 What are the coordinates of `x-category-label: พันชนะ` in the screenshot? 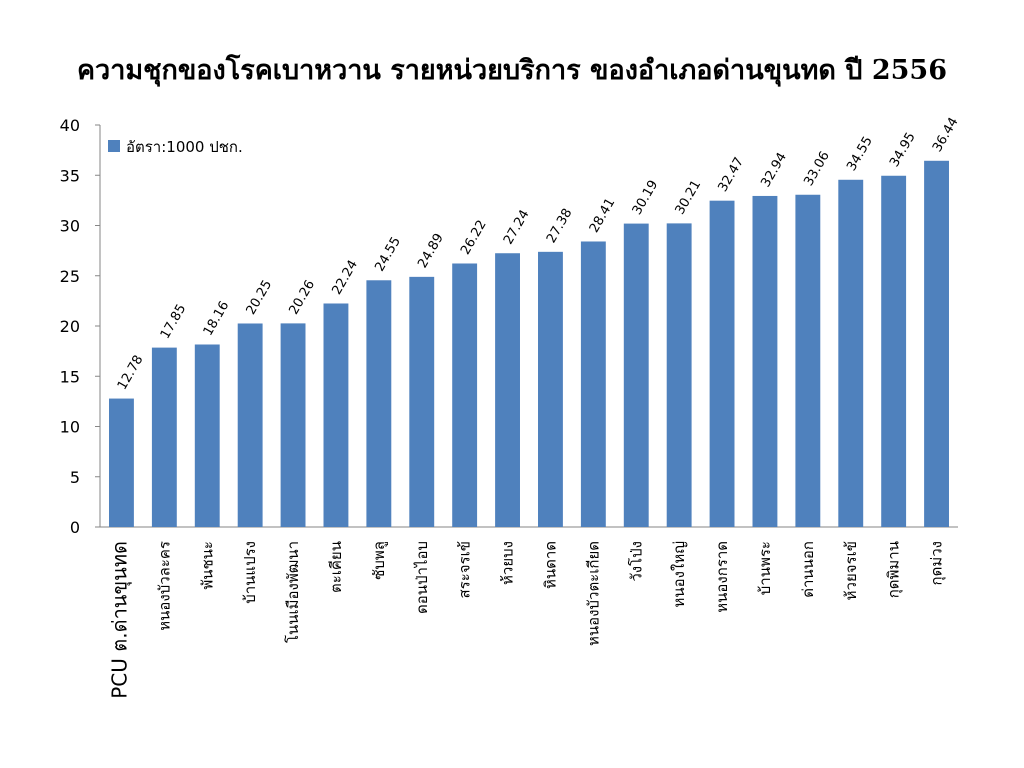 It's located at (207, 565).